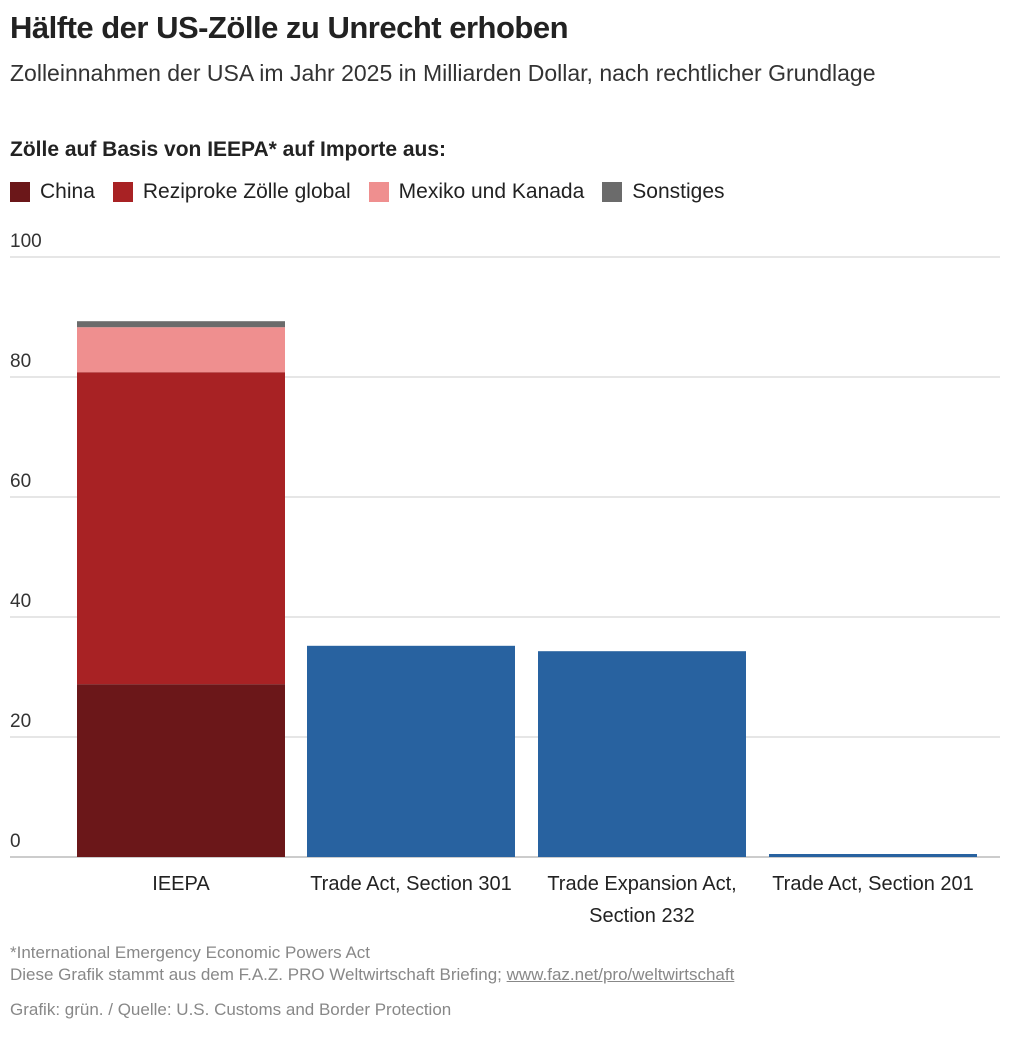  I want to click on x-tick-label: Trade Act, Section 301, so click(411, 884).